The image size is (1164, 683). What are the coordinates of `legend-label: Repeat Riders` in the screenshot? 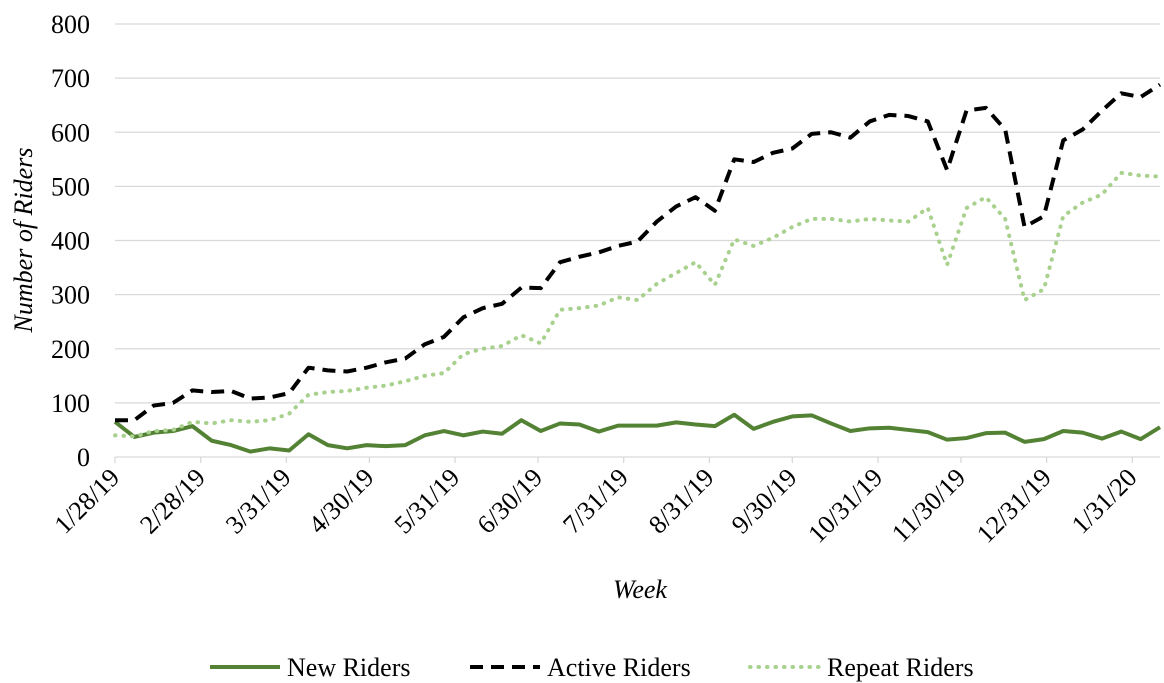 It's located at (900, 667).